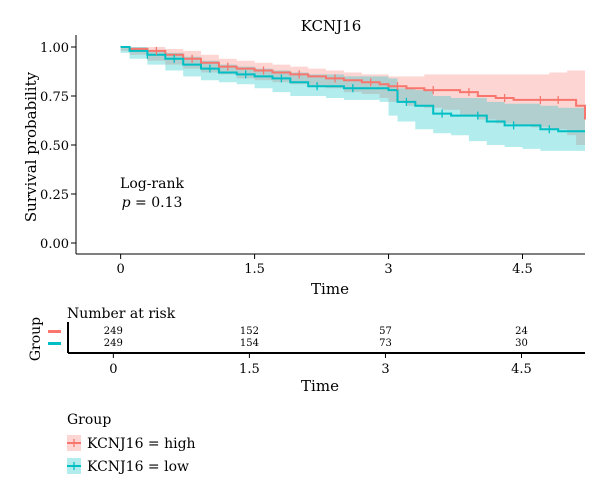 The height and width of the screenshot is (496, 600). Describe the element at coordinates (331, 26) in the screenshot. I see `chart-title: KCNJ16` at that location.